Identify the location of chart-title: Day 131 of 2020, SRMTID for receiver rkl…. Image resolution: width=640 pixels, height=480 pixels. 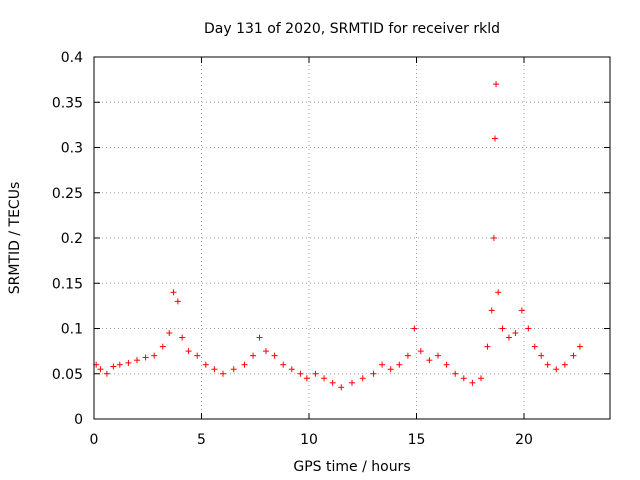
(352, 29).